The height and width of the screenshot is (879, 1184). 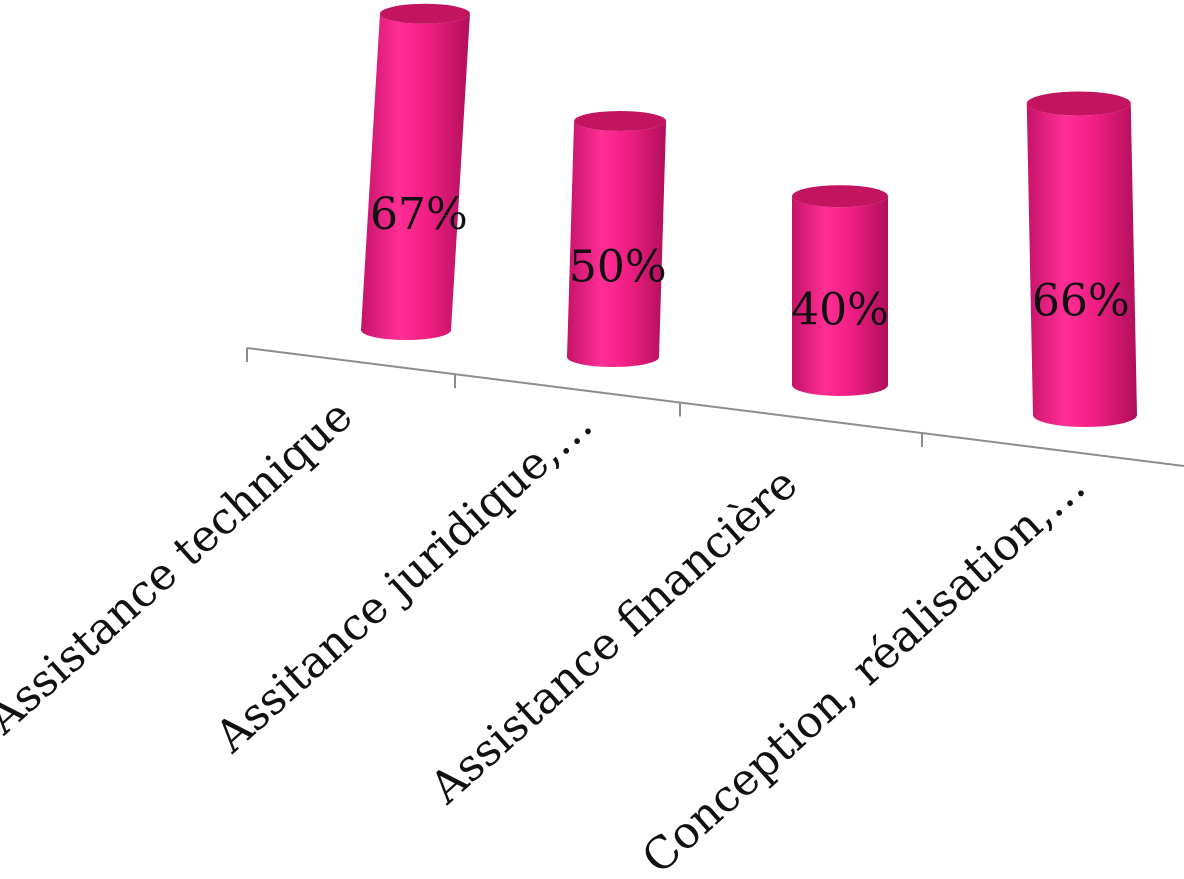 I want to click on x-axis, so click(x=715, y=407).